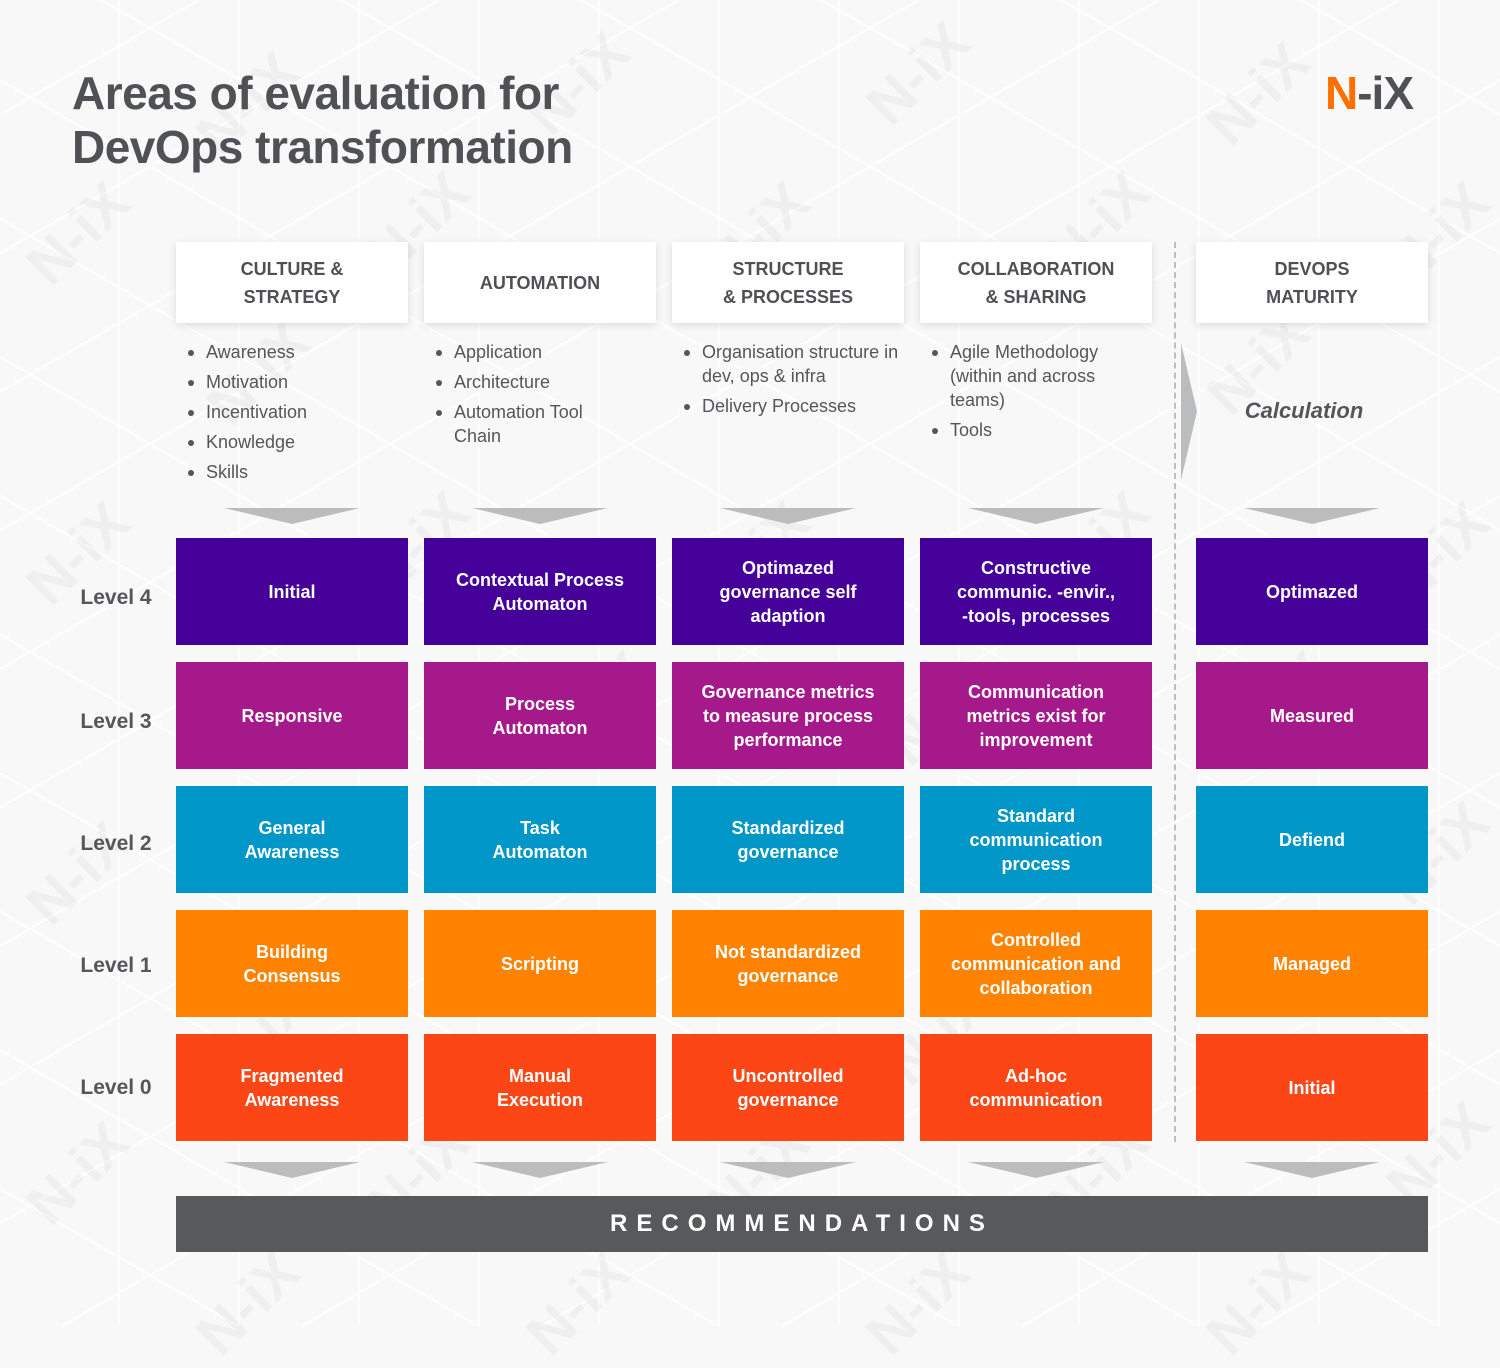 Image resolution: width=1500 pixels, height=1368 pixels. What do you see at coordinates (292, 472) in the screenshot?
I see `bullet-item: Skills` at bounding box center [292, 472].